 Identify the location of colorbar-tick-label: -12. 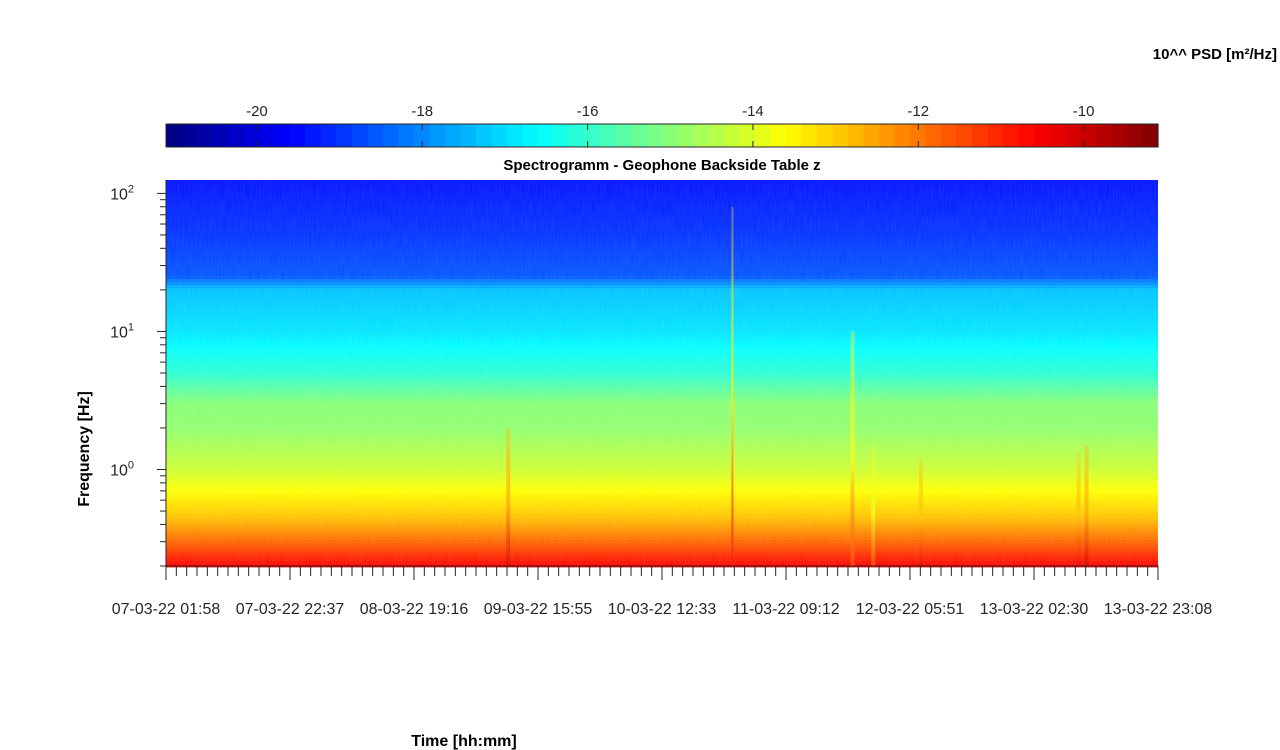
(918, 111).